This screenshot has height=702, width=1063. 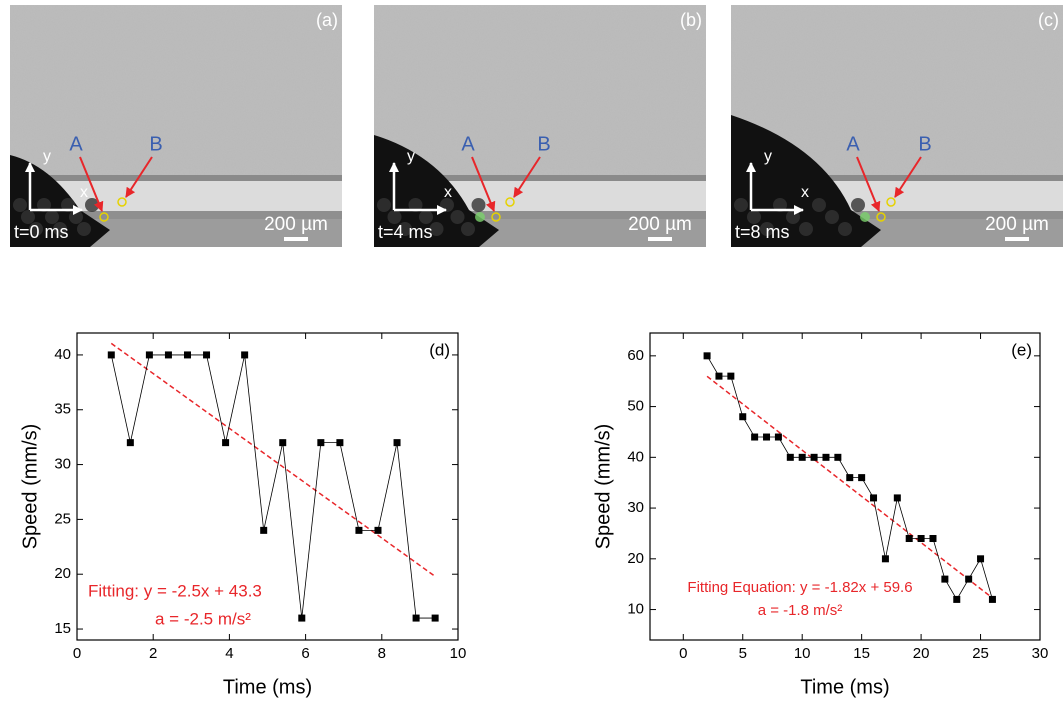 What do you see at coordinates (881, 217) in the screenshot?
I see `marker-a` at bounding box center [881, 217].